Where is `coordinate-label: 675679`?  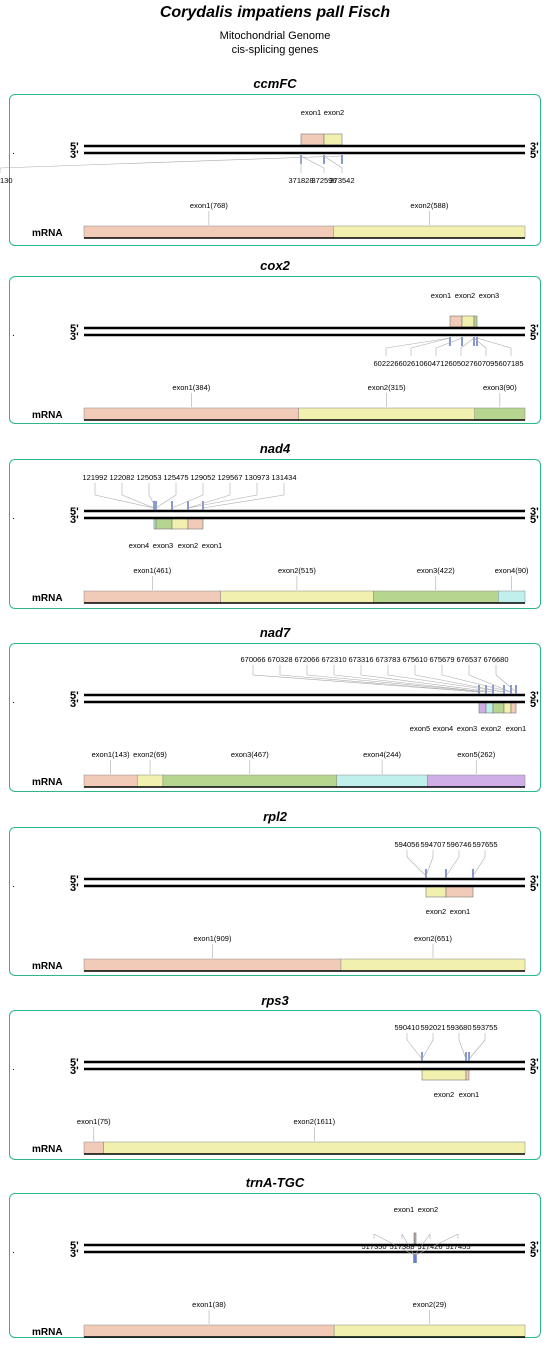
coordinate-label: 675679 is located at coordinates (441, 659).